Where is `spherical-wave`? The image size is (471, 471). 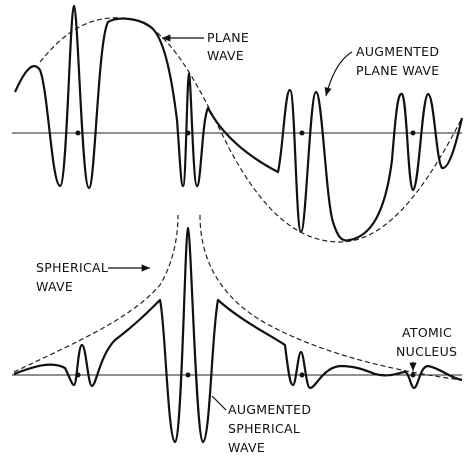
spherical-wave is located at coordinates (96, 293).